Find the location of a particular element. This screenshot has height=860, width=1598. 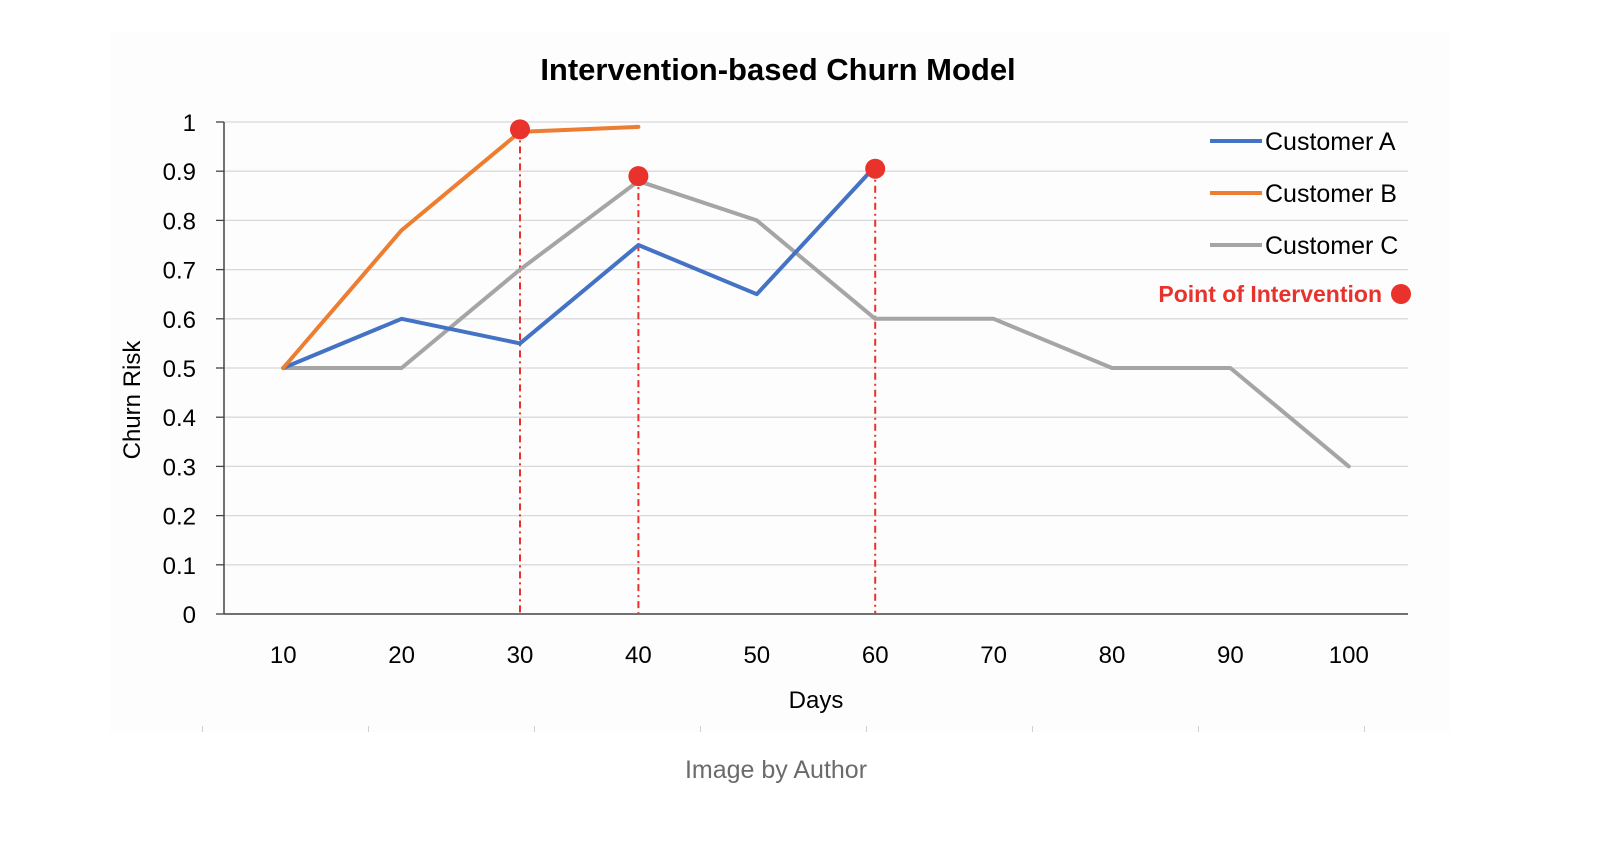

legend-label: Customer C is located at coordinates (1331, 246).